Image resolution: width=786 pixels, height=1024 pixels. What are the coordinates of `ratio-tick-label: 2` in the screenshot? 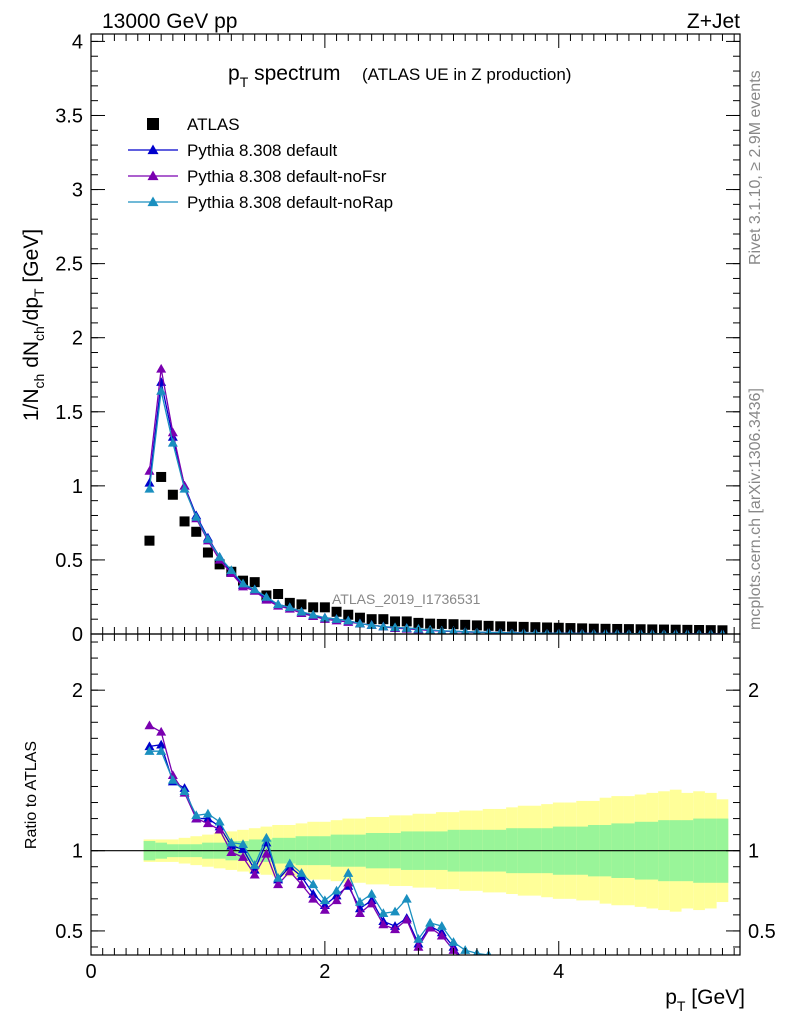 It's located at (77, 691).